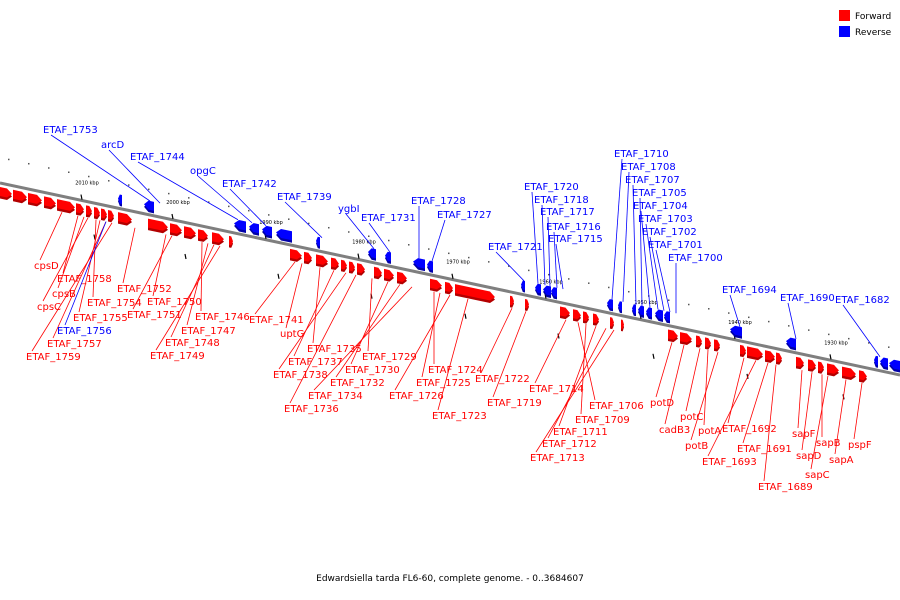  Describe the element at coordinates (659, 193) in the screenshot. I see `reverse-gene-label: ETAF_1705` at that location.